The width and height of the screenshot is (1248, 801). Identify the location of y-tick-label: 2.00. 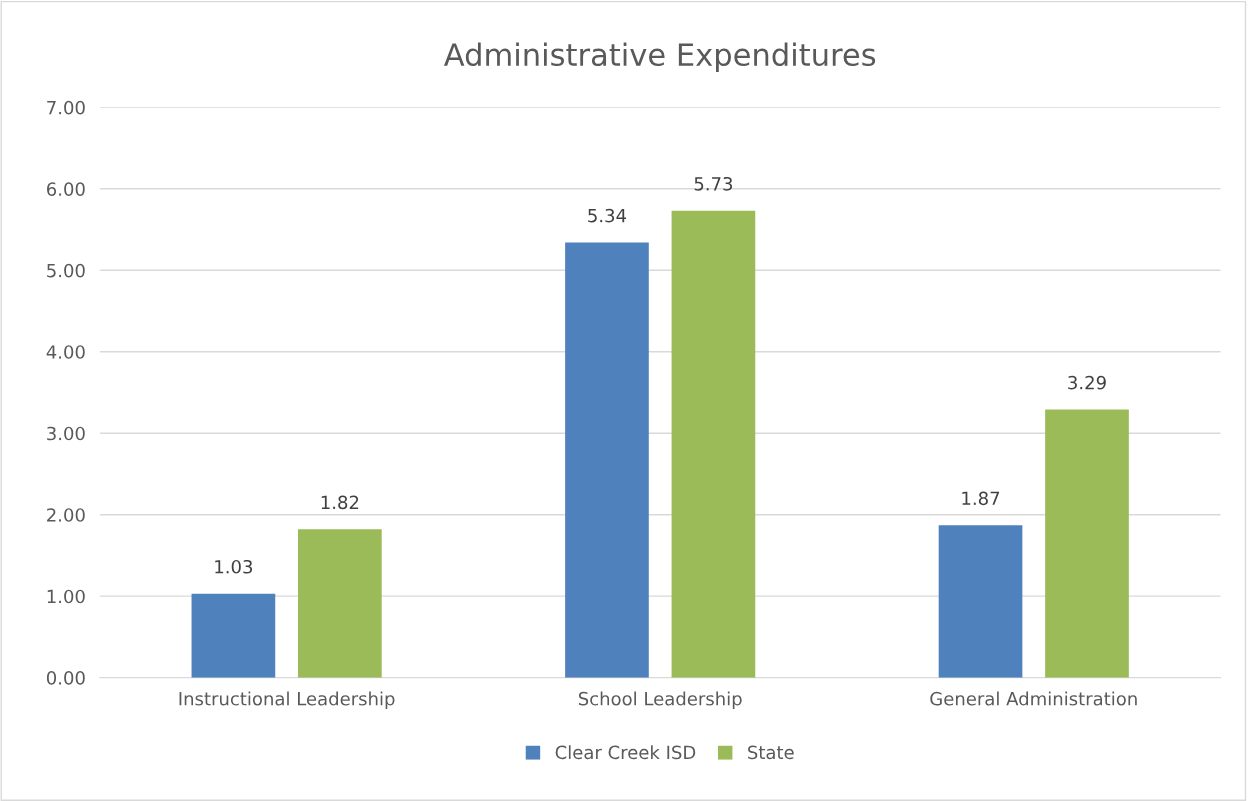
(66, 515).